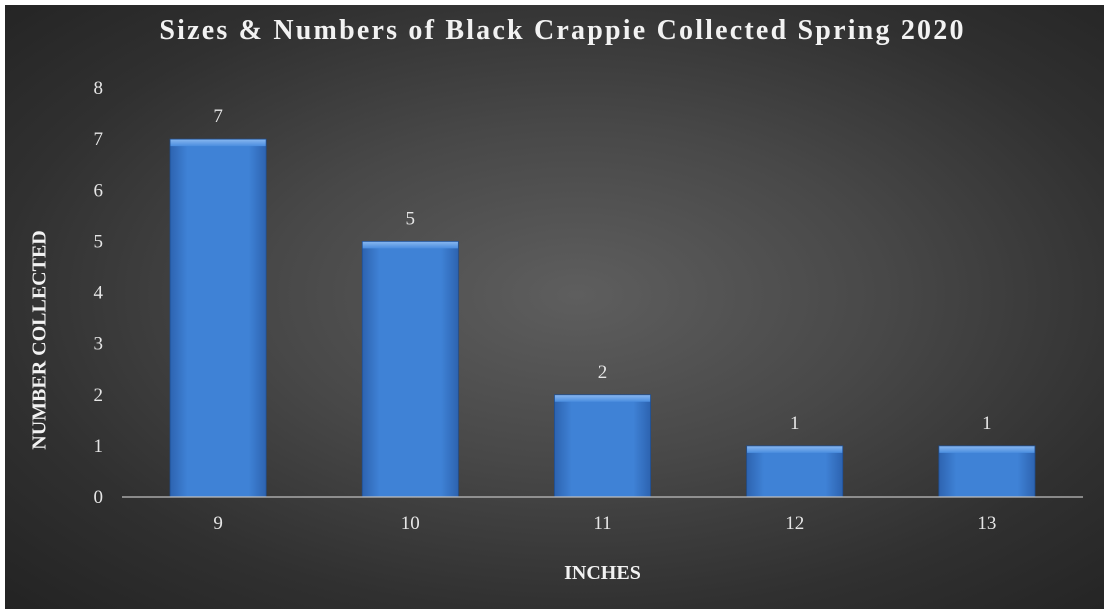  What do you see at coordinates (602, 573) in the screenshot?
I see `x-axis-label: INCHES` at bounding box center [602, 573].